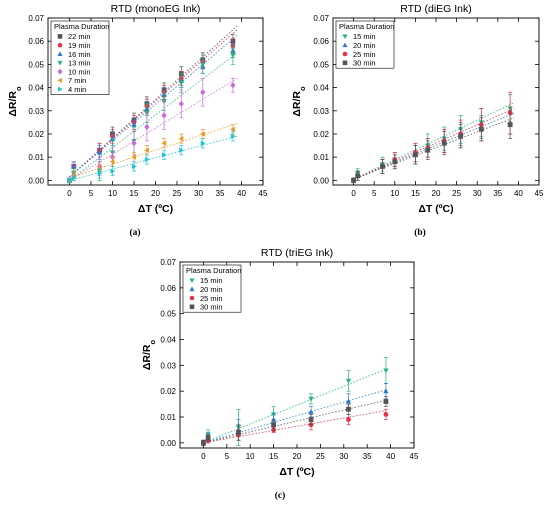 This screenshot has height=510, width=550. Describe the element at coordinates (156, 9) in the screenshot. I see `chart-title: RTD (monoEG Ink)` at that location.